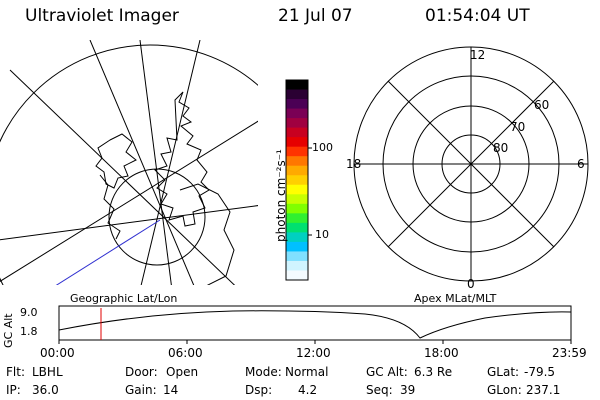 Image resolution: width=600 pixels, height=400 pixels. What do you see at coordinates (45, 390) in the screenshot?
I see `ip-value: 36.0` at bounding box center [45, 390].